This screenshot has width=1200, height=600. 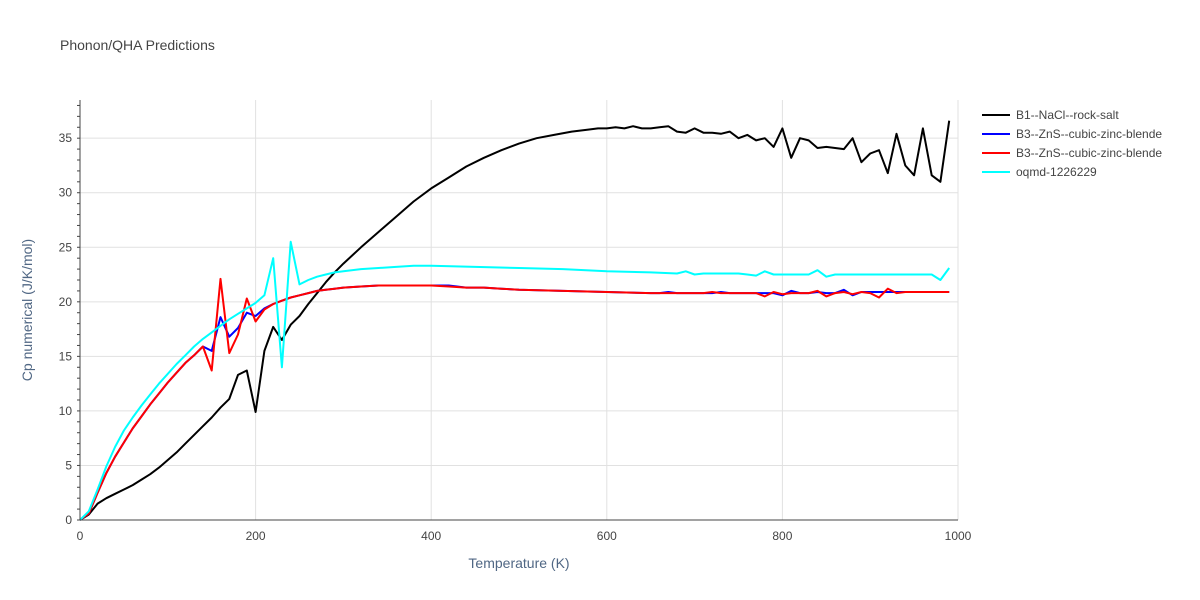 I want to click on x-axis-title: Temperature (K), so click(x=518, y=563).